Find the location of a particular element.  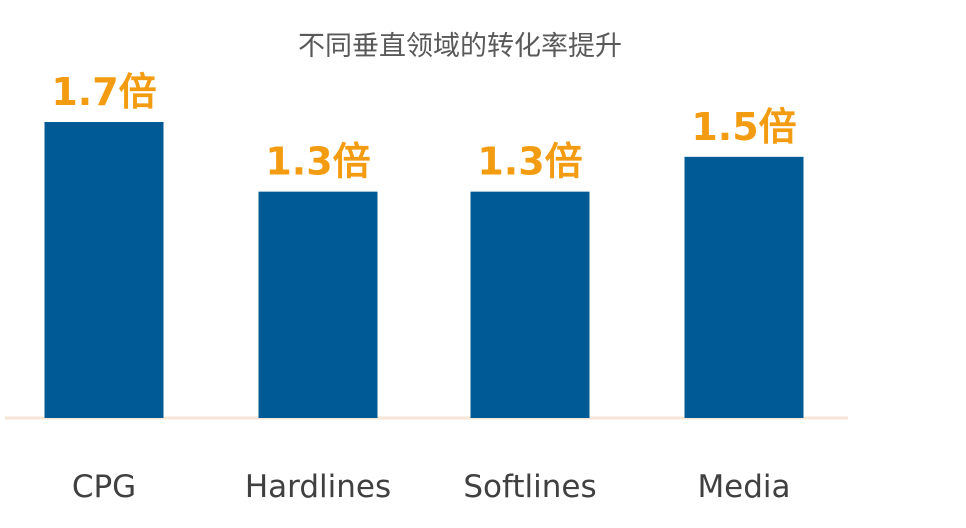

data-label-cpg: 1.7倍 is located at coordinates (103, 92).